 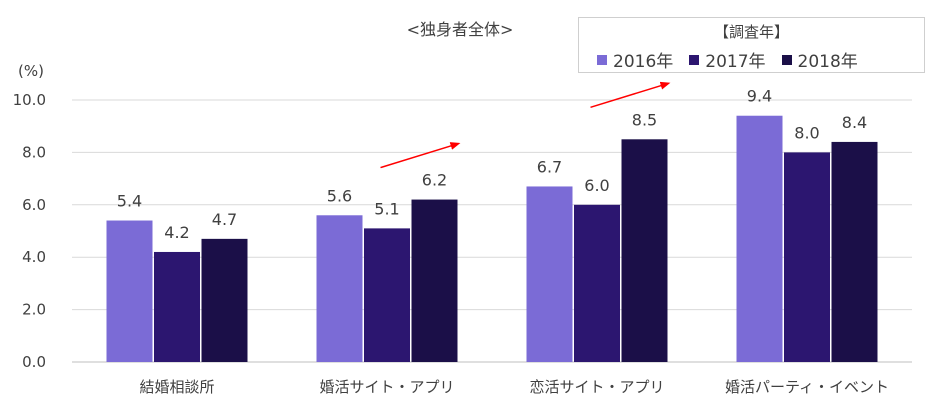 I want to click on data-label: 5.1, so click(x=386, y=208).